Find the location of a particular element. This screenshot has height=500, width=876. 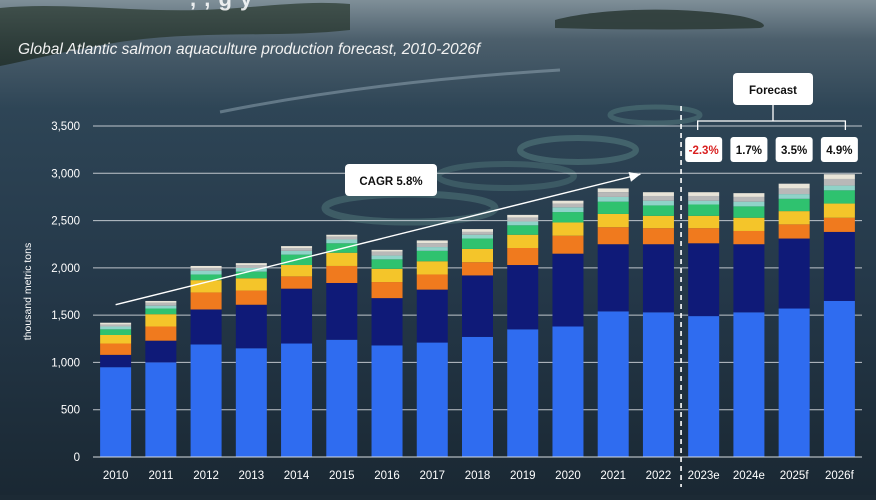

cagr-arrowhead is located at coordinates (634, 177).